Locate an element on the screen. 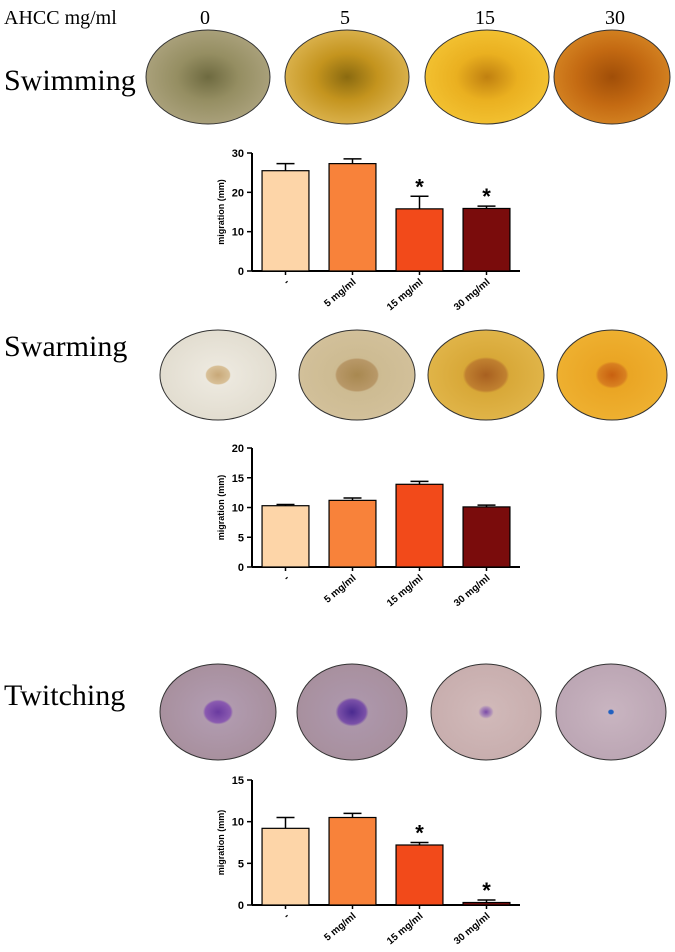 Image resolution: width=675 pixels, height=952 pixels. row-label: Swarming is located at coordinates (65, 346).